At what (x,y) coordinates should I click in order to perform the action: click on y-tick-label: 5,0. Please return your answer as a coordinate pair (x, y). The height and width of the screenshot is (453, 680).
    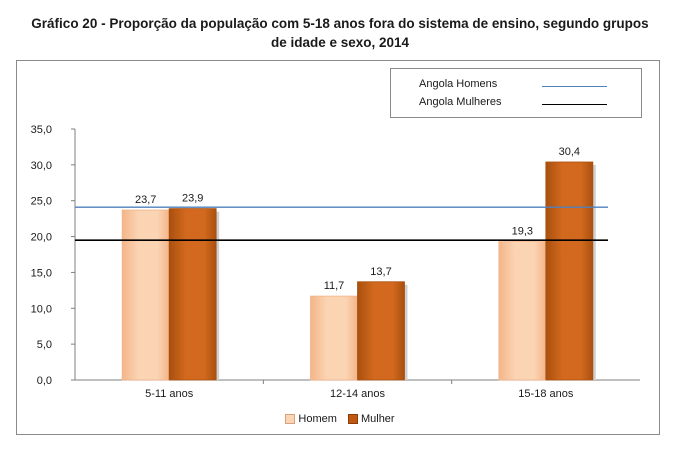
    Looking at the image, I should click on (44, 345).